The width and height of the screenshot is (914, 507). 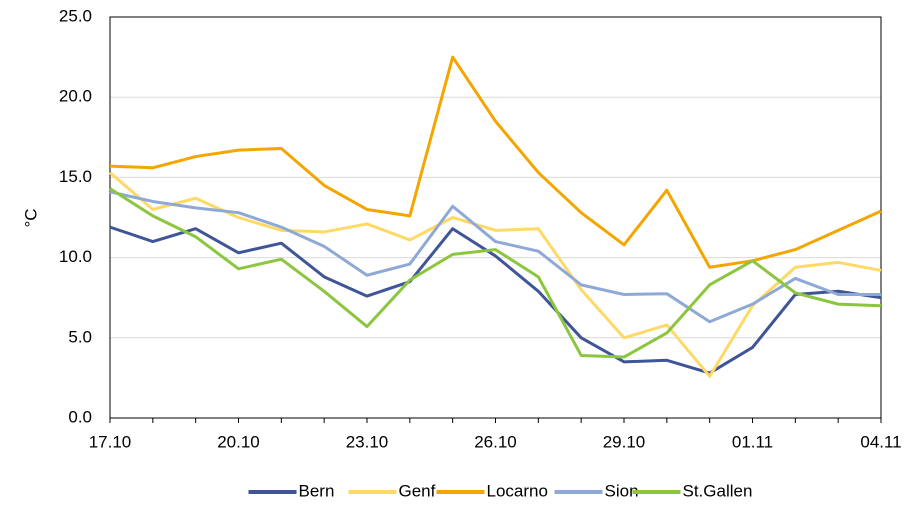 I want to click on x-tick-label: 29.10, so click(x=624, y=441).